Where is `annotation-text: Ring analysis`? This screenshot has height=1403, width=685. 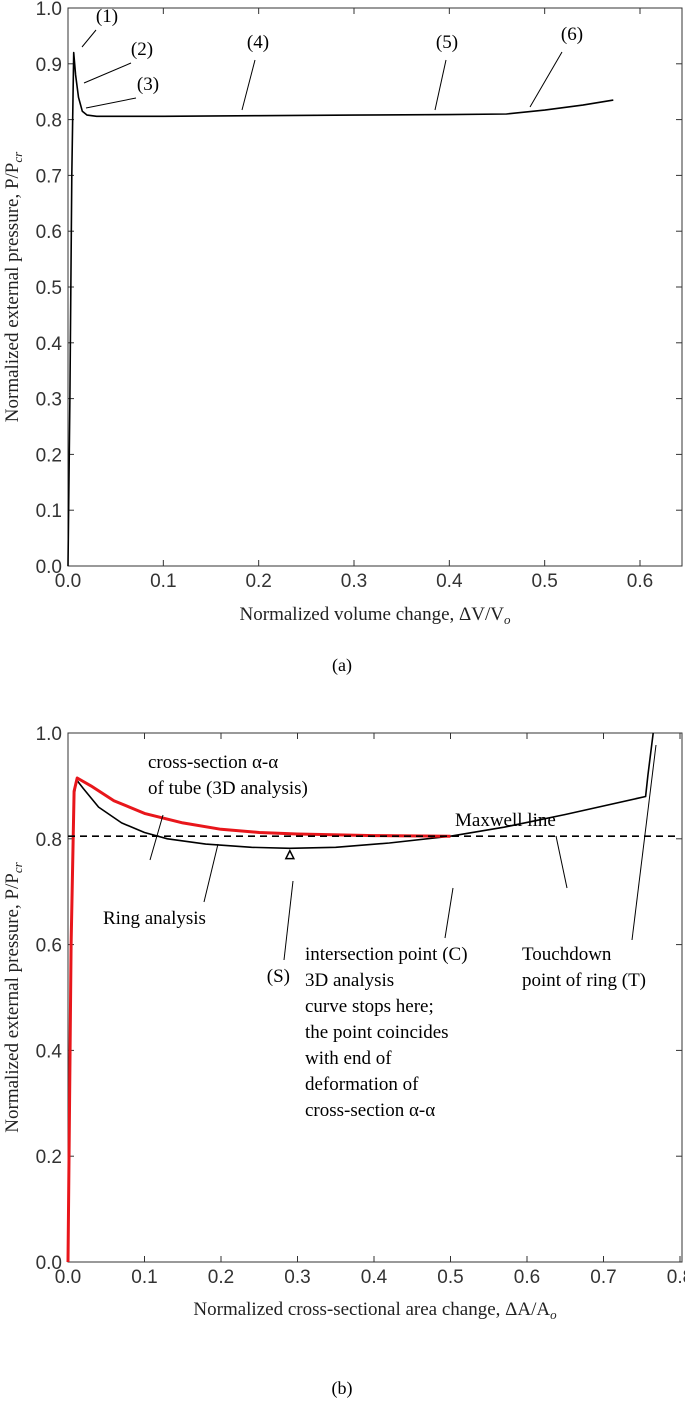 annotation-text: Ring analysis is located at coordinates (154, 918).